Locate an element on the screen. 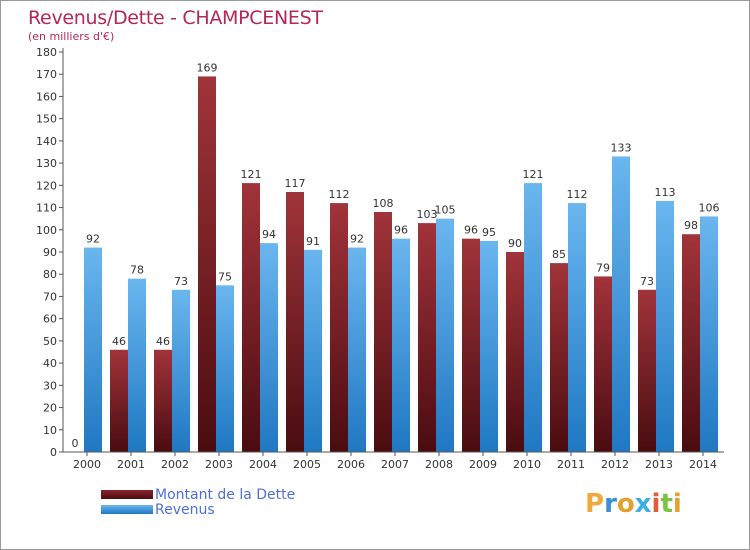  value-label-debt: 169 is located at coordinates (207, 67).